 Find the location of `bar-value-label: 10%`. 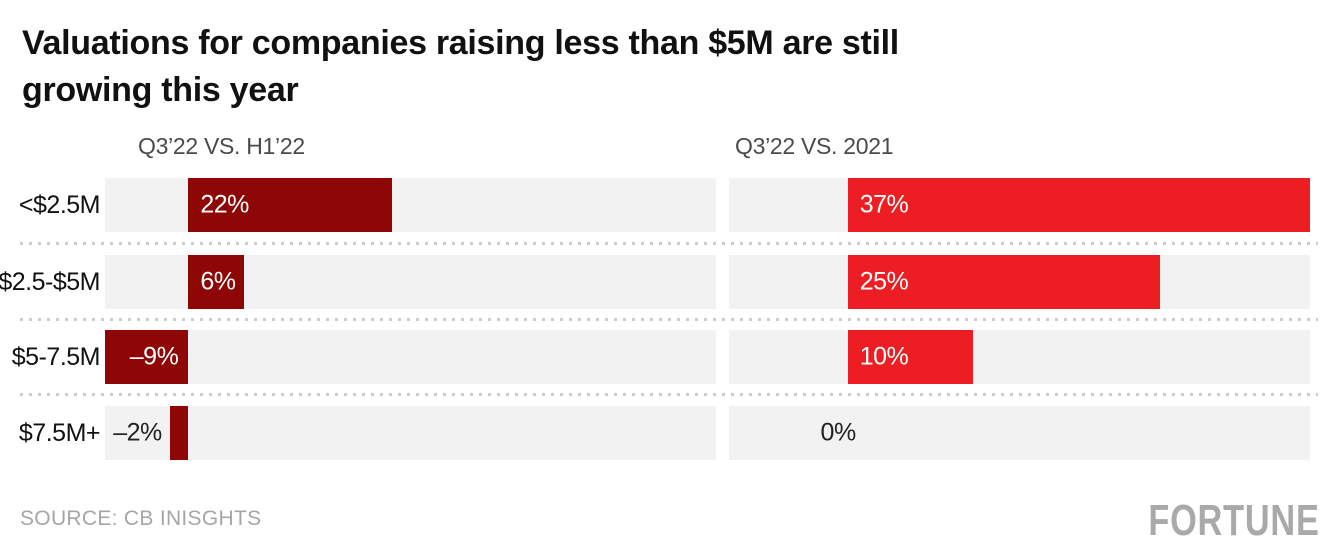

bar-value-label: 10% is located at coordinates (884, 356).